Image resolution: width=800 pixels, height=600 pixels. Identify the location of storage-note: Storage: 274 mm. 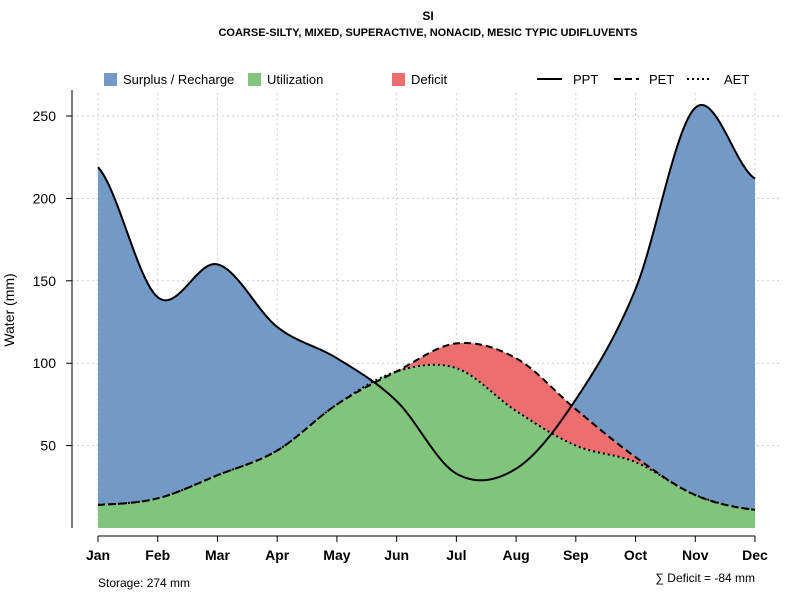
(144, 583).